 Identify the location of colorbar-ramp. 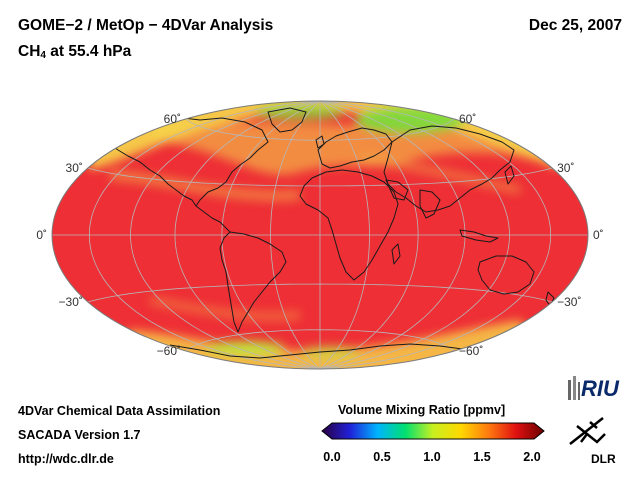
(433, 431).